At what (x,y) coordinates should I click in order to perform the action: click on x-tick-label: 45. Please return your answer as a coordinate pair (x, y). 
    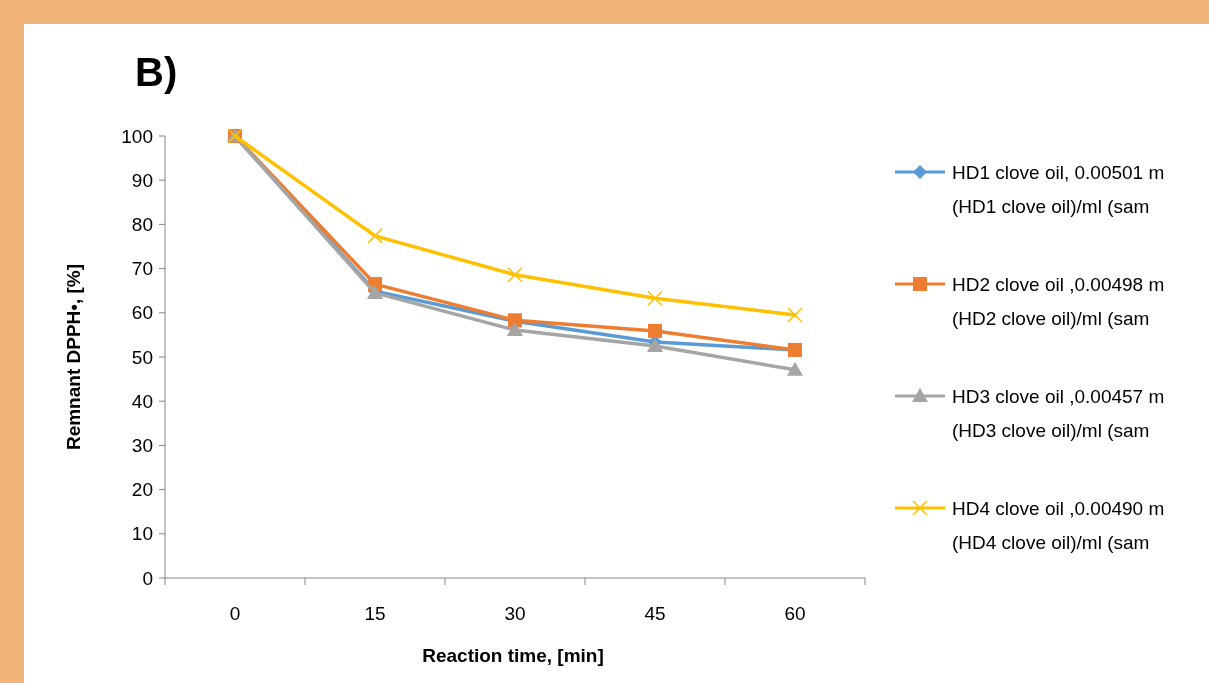
    Looking at the image, I should click on (655, 613).